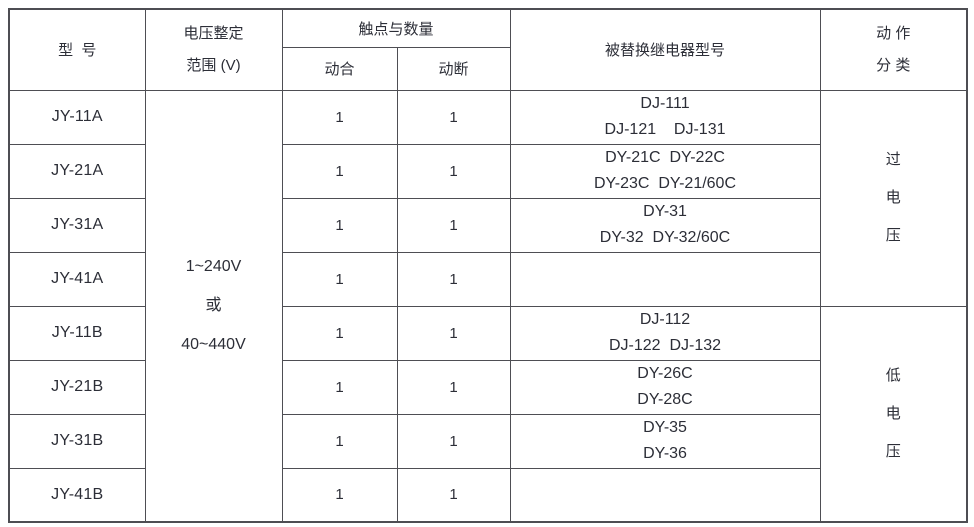 This screenshot has height=527, width=974. I want to click on model-cell: JY-41A, so click(77, 279).